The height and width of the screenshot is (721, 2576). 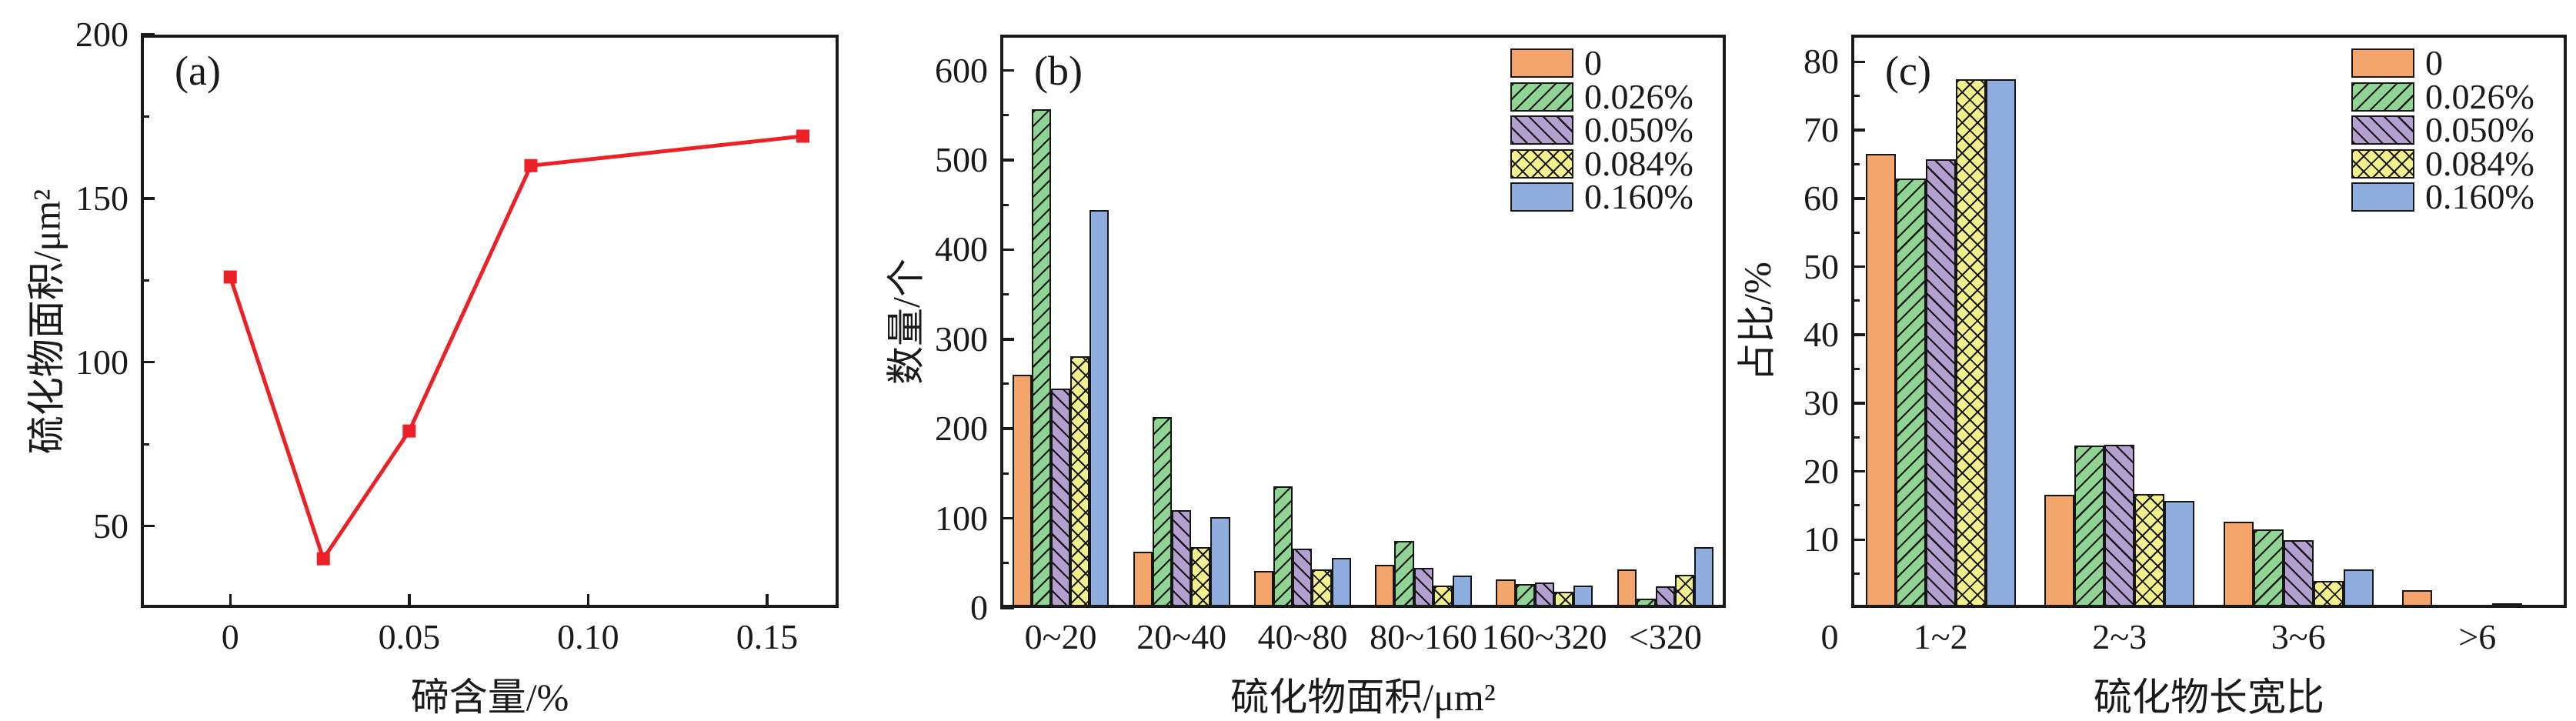 I want to click on bar-0.050%-<320, so click(x=1665, y=597).